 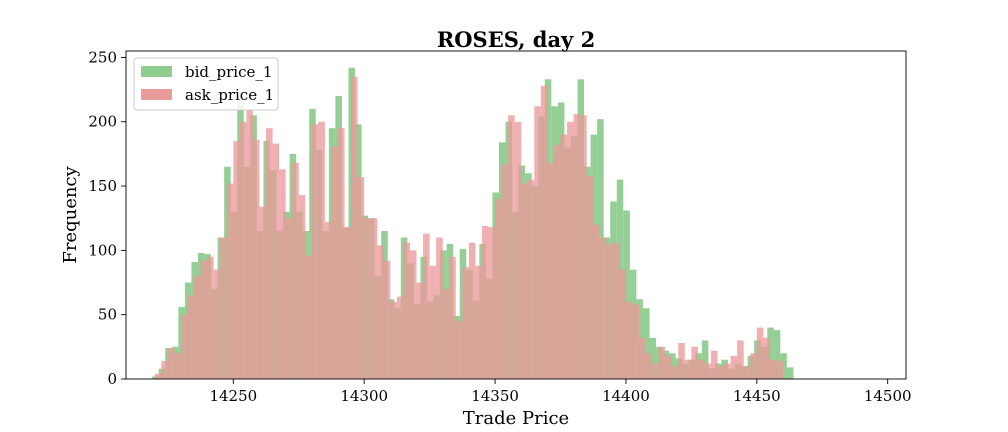 What do you see at coordinates (888, 396) in the screenshot?
I see `x-tick-label: 14500` at bounding box center [888, 396].